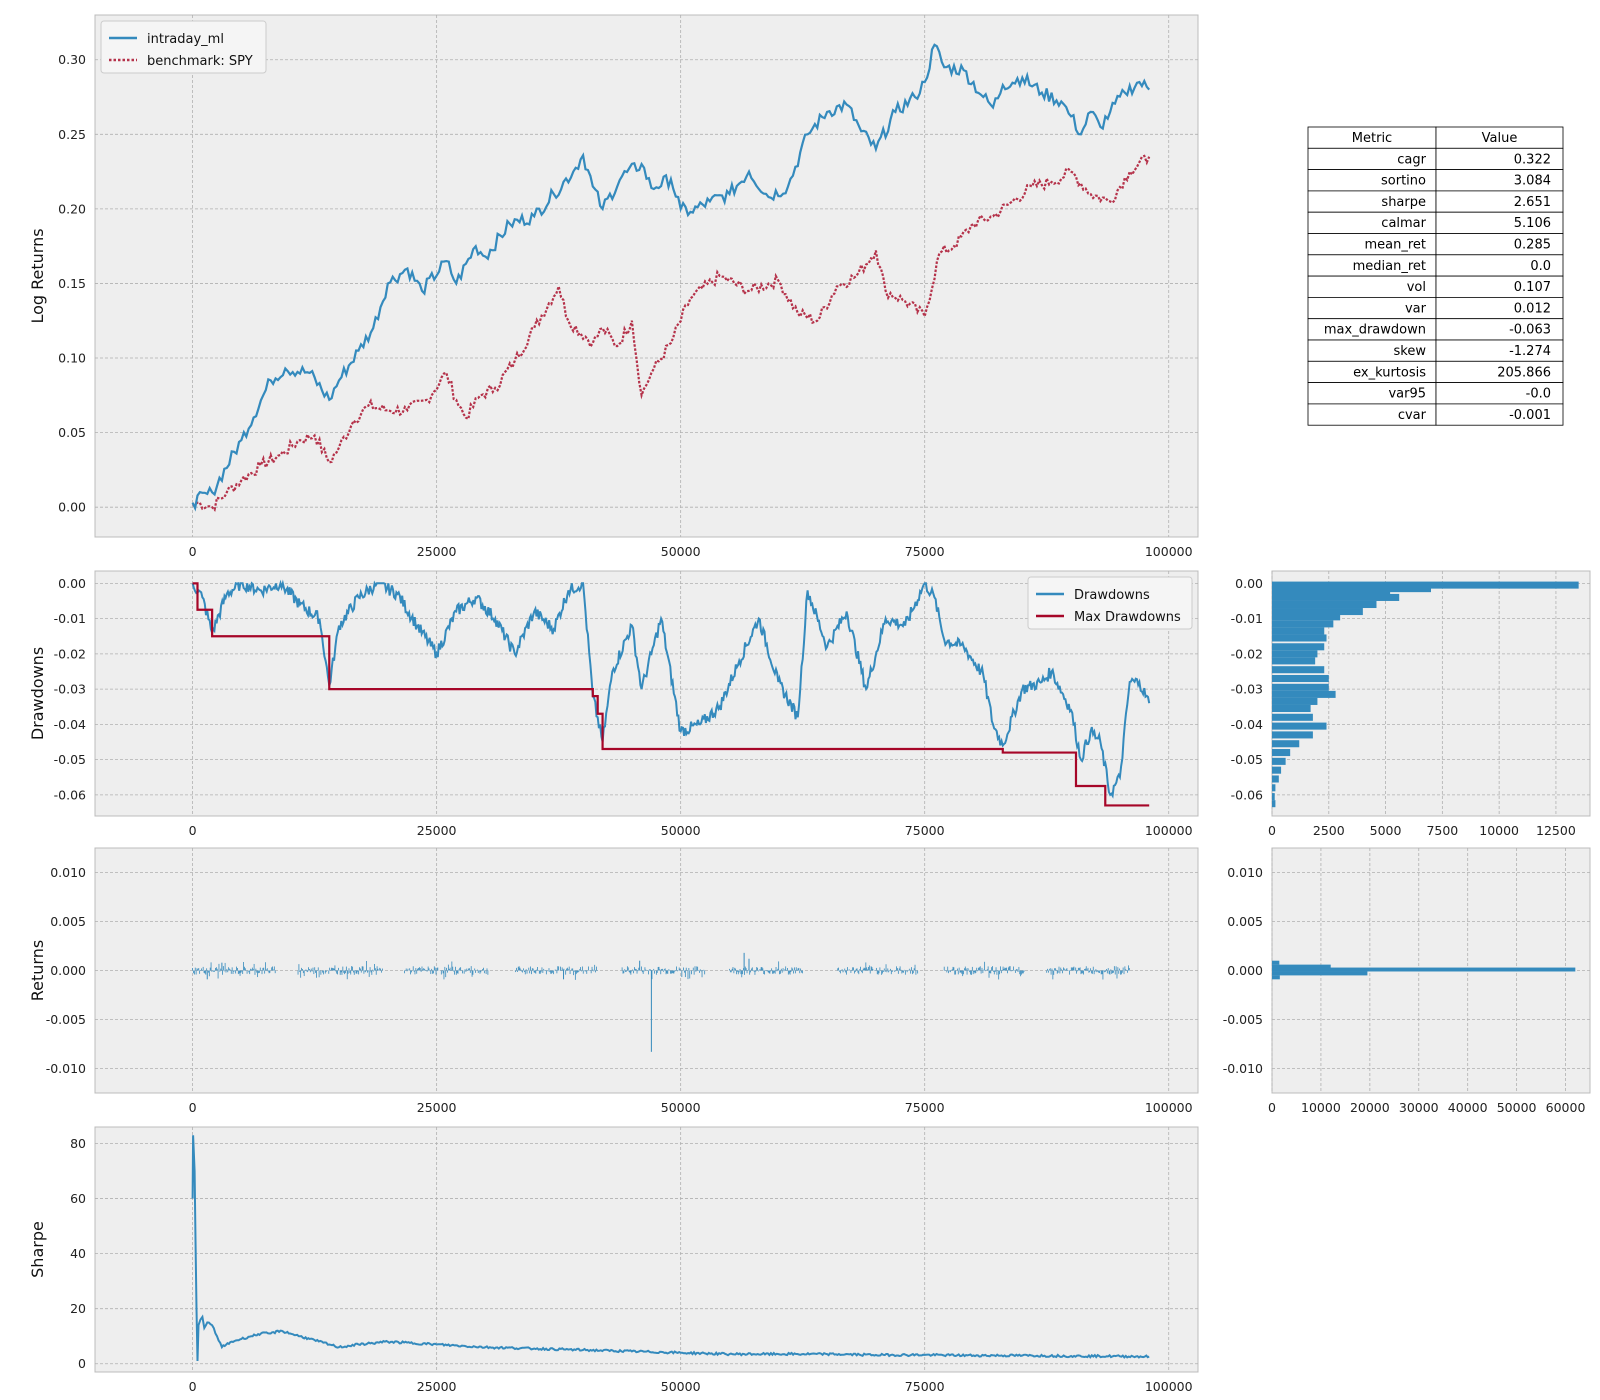 Image resolution: width=1600 pixels, height=1400 pixels. Describe the element at coordinates (72, 283) in the screenshot. I see `y-tick-label: 0.15` at that location.